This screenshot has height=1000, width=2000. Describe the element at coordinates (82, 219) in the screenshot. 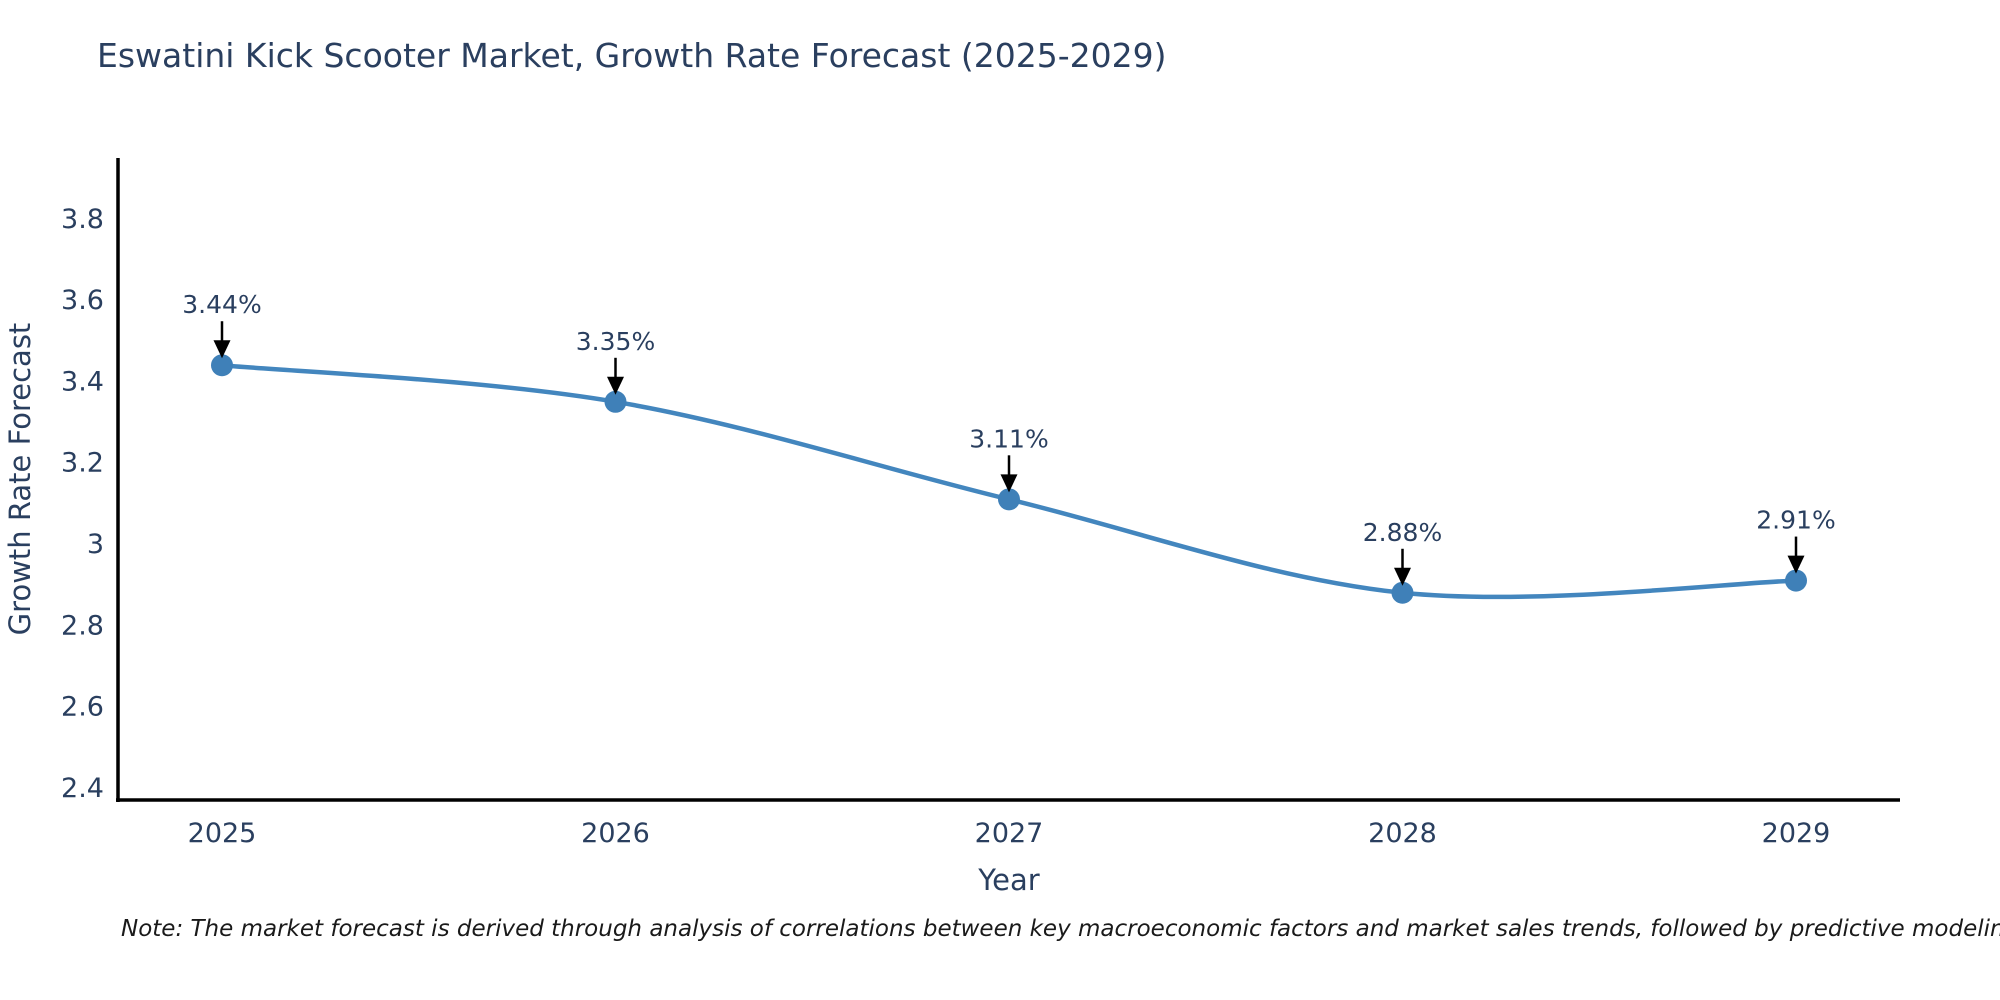

I see `y-tick-label: 3.8` at that location.